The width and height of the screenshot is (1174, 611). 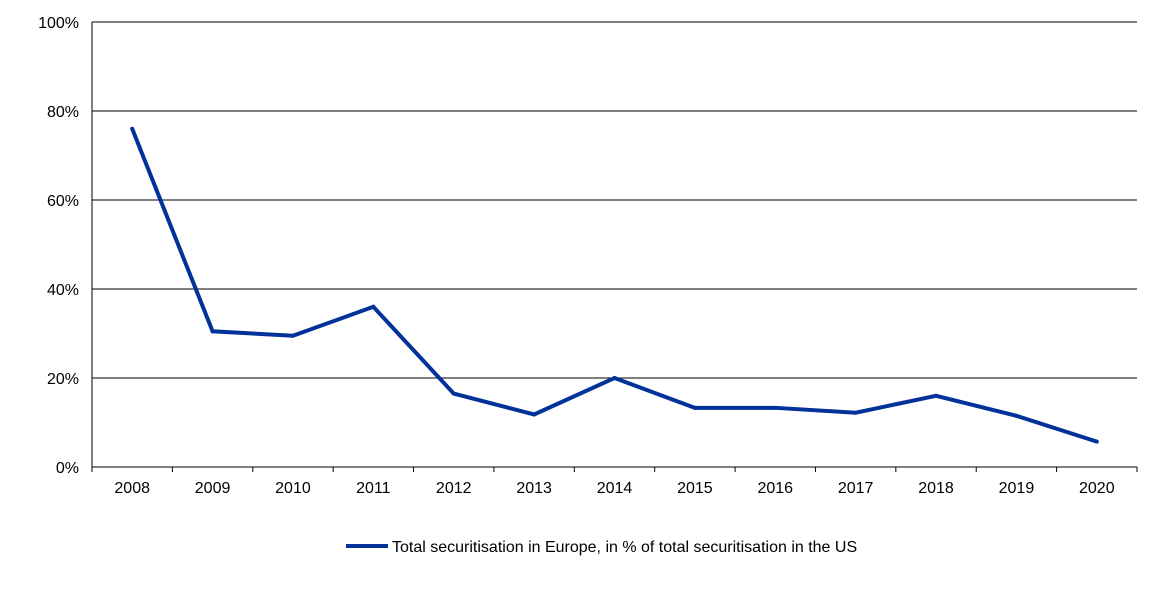 What do you see at coordinates (454, 488) in the screenshot?
I see `x-tick-label: 2012` at bounding box center [454, 488].